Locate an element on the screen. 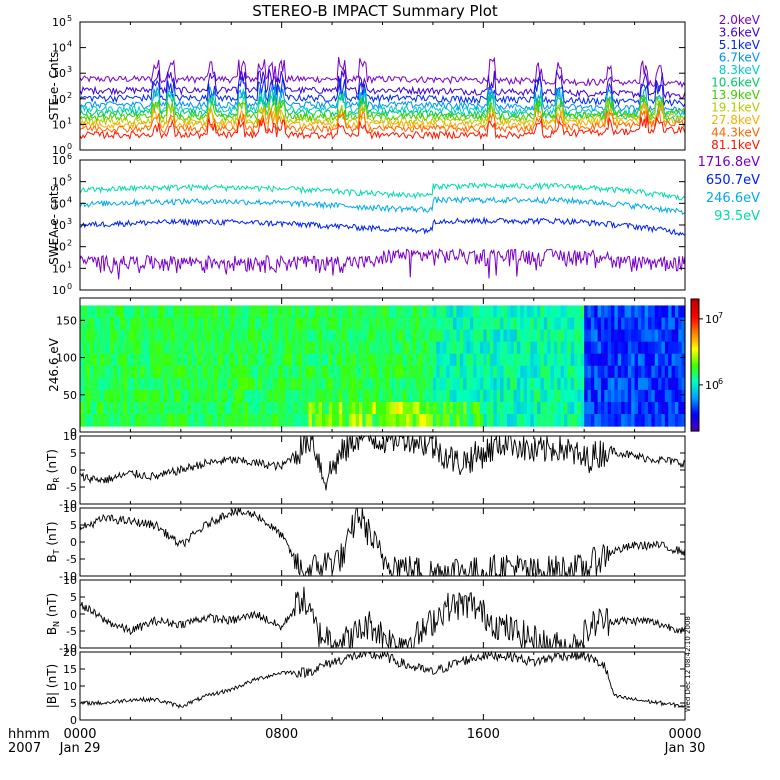 This screenshot has width=780, height=780. colorbar-cell is located at coordinates (695, 300).